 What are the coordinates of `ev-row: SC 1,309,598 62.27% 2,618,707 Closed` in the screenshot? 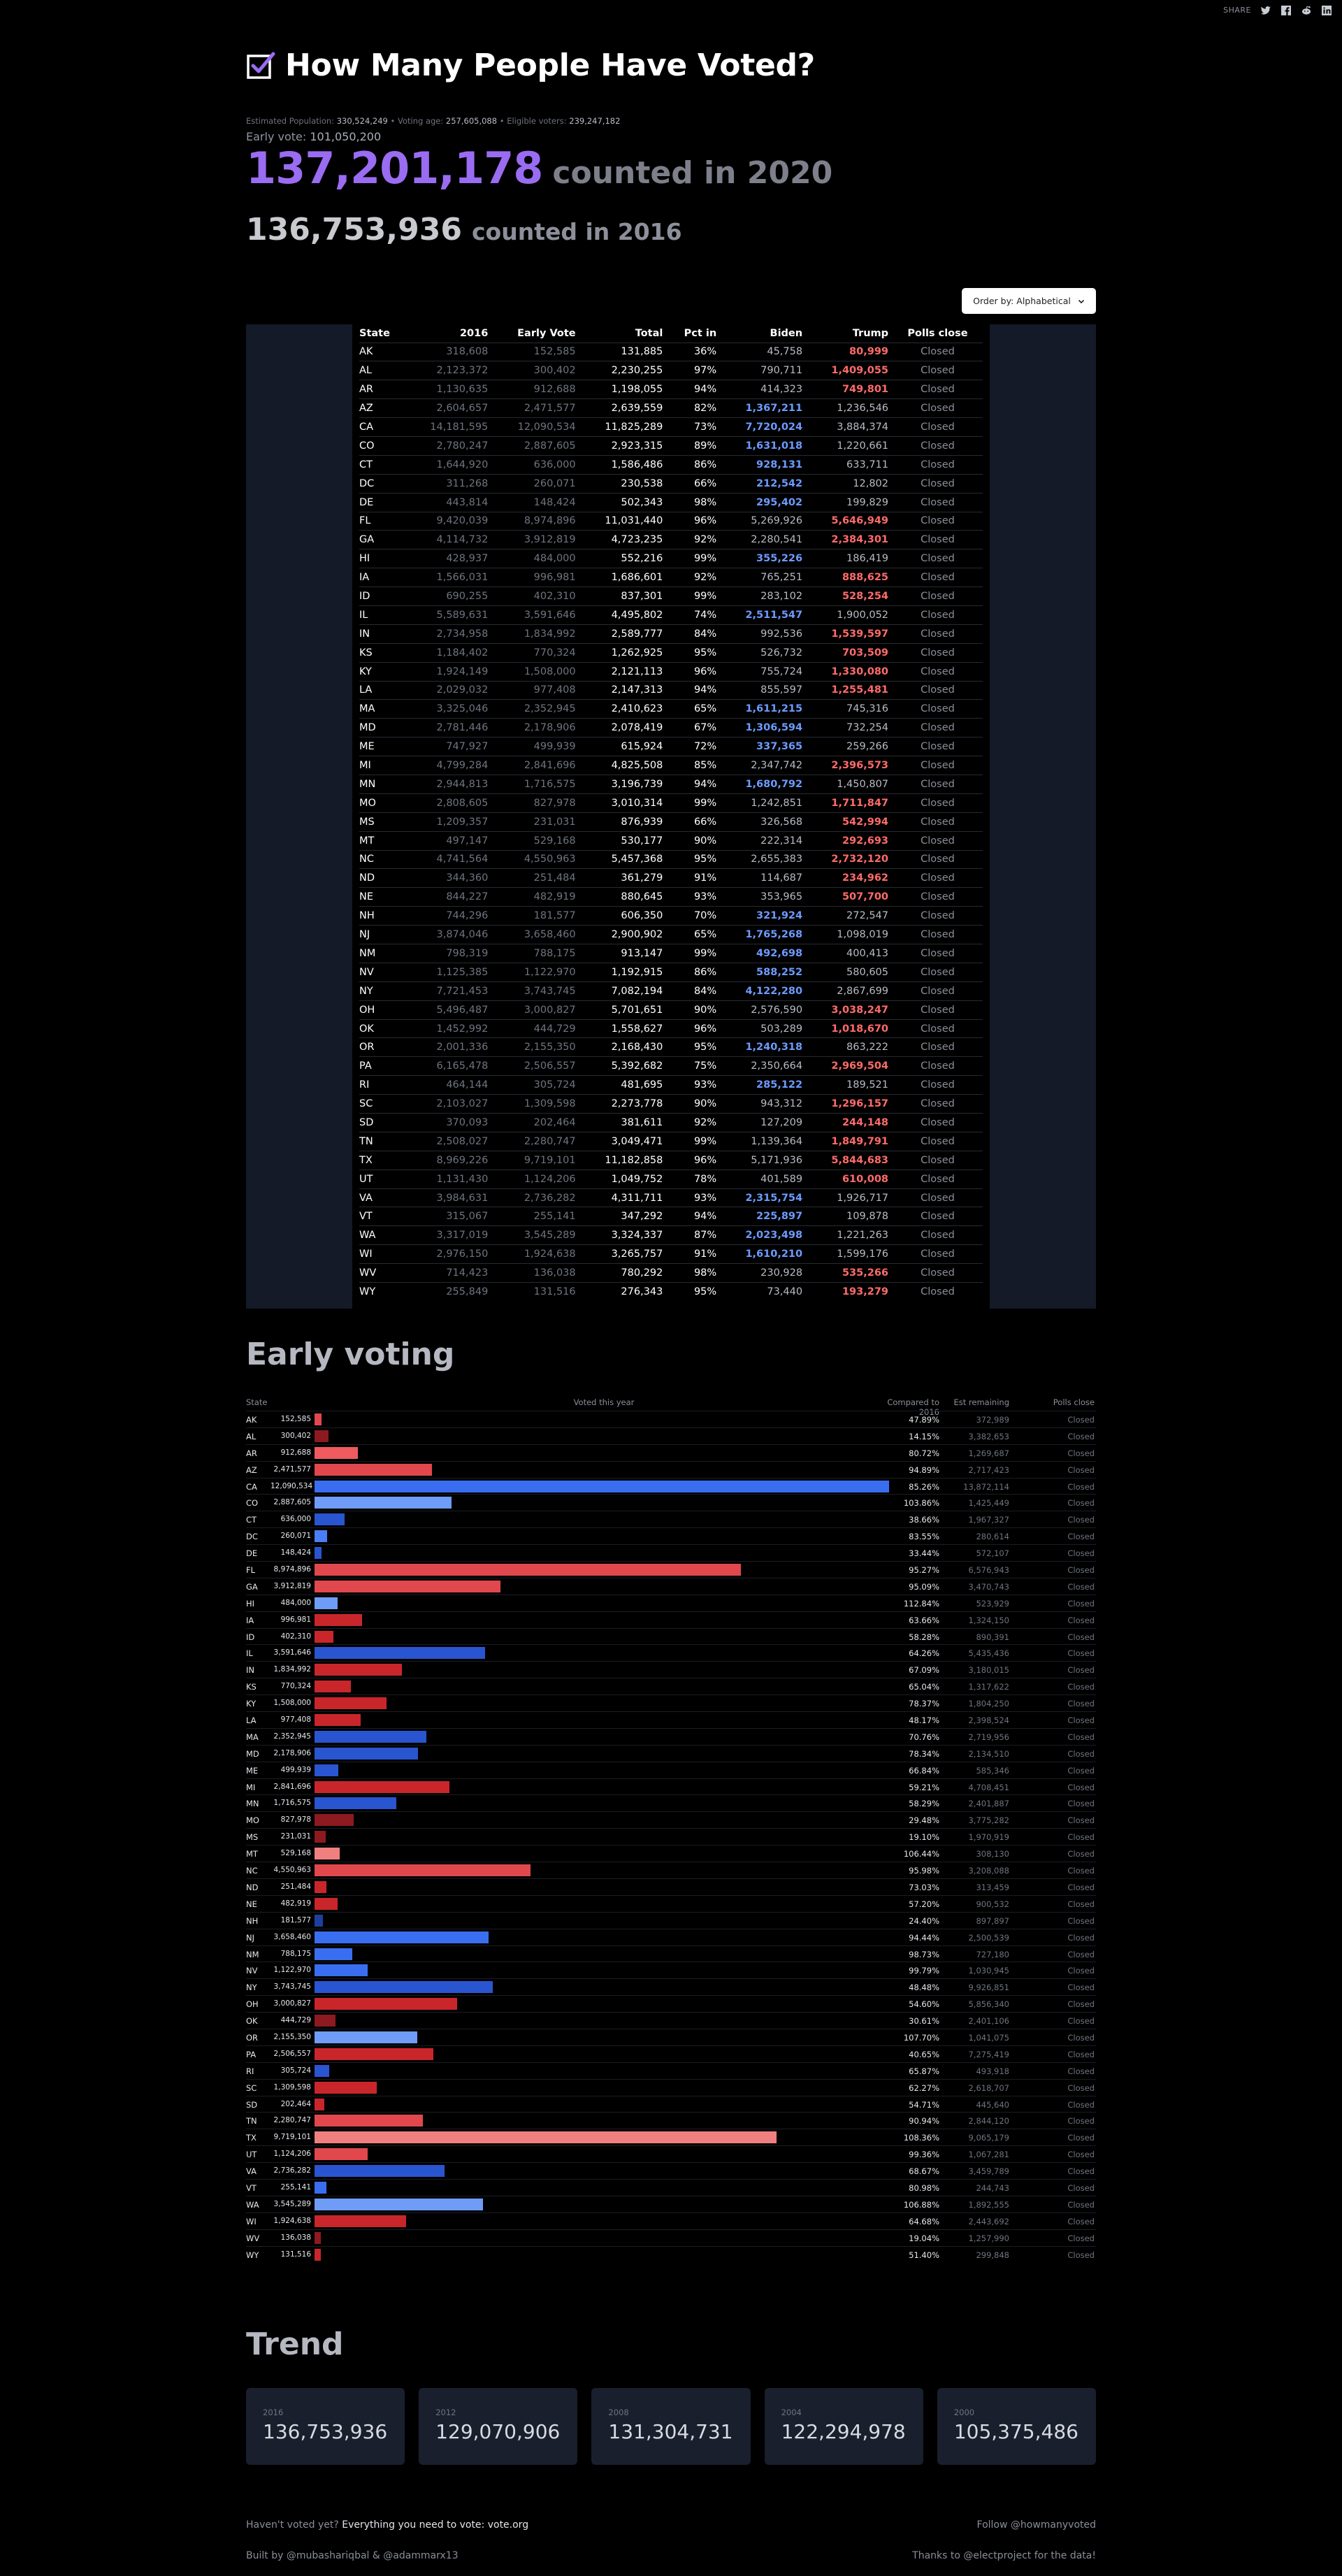 It's located at (671, 2087).